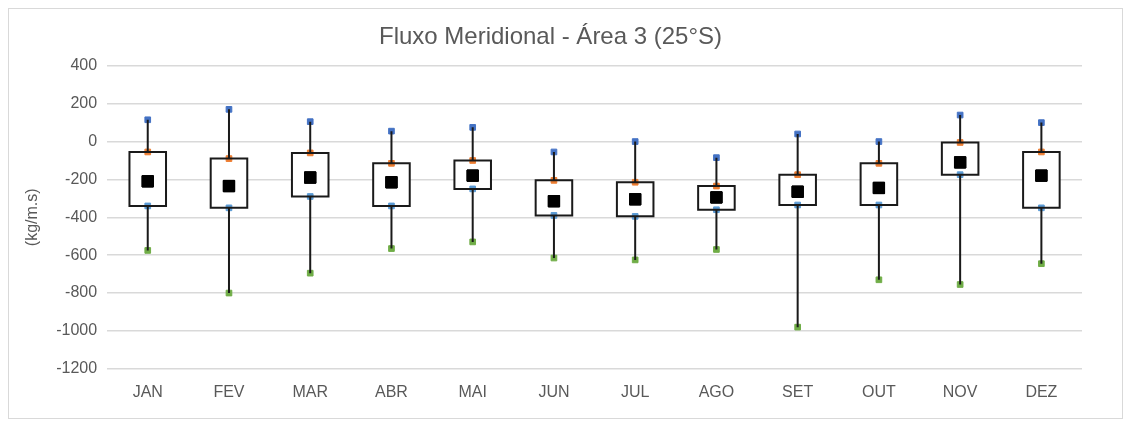 This screenshot has height=427, width=1131. I want to click on y-axis-title: (kg/m.s), so click(32, 217).